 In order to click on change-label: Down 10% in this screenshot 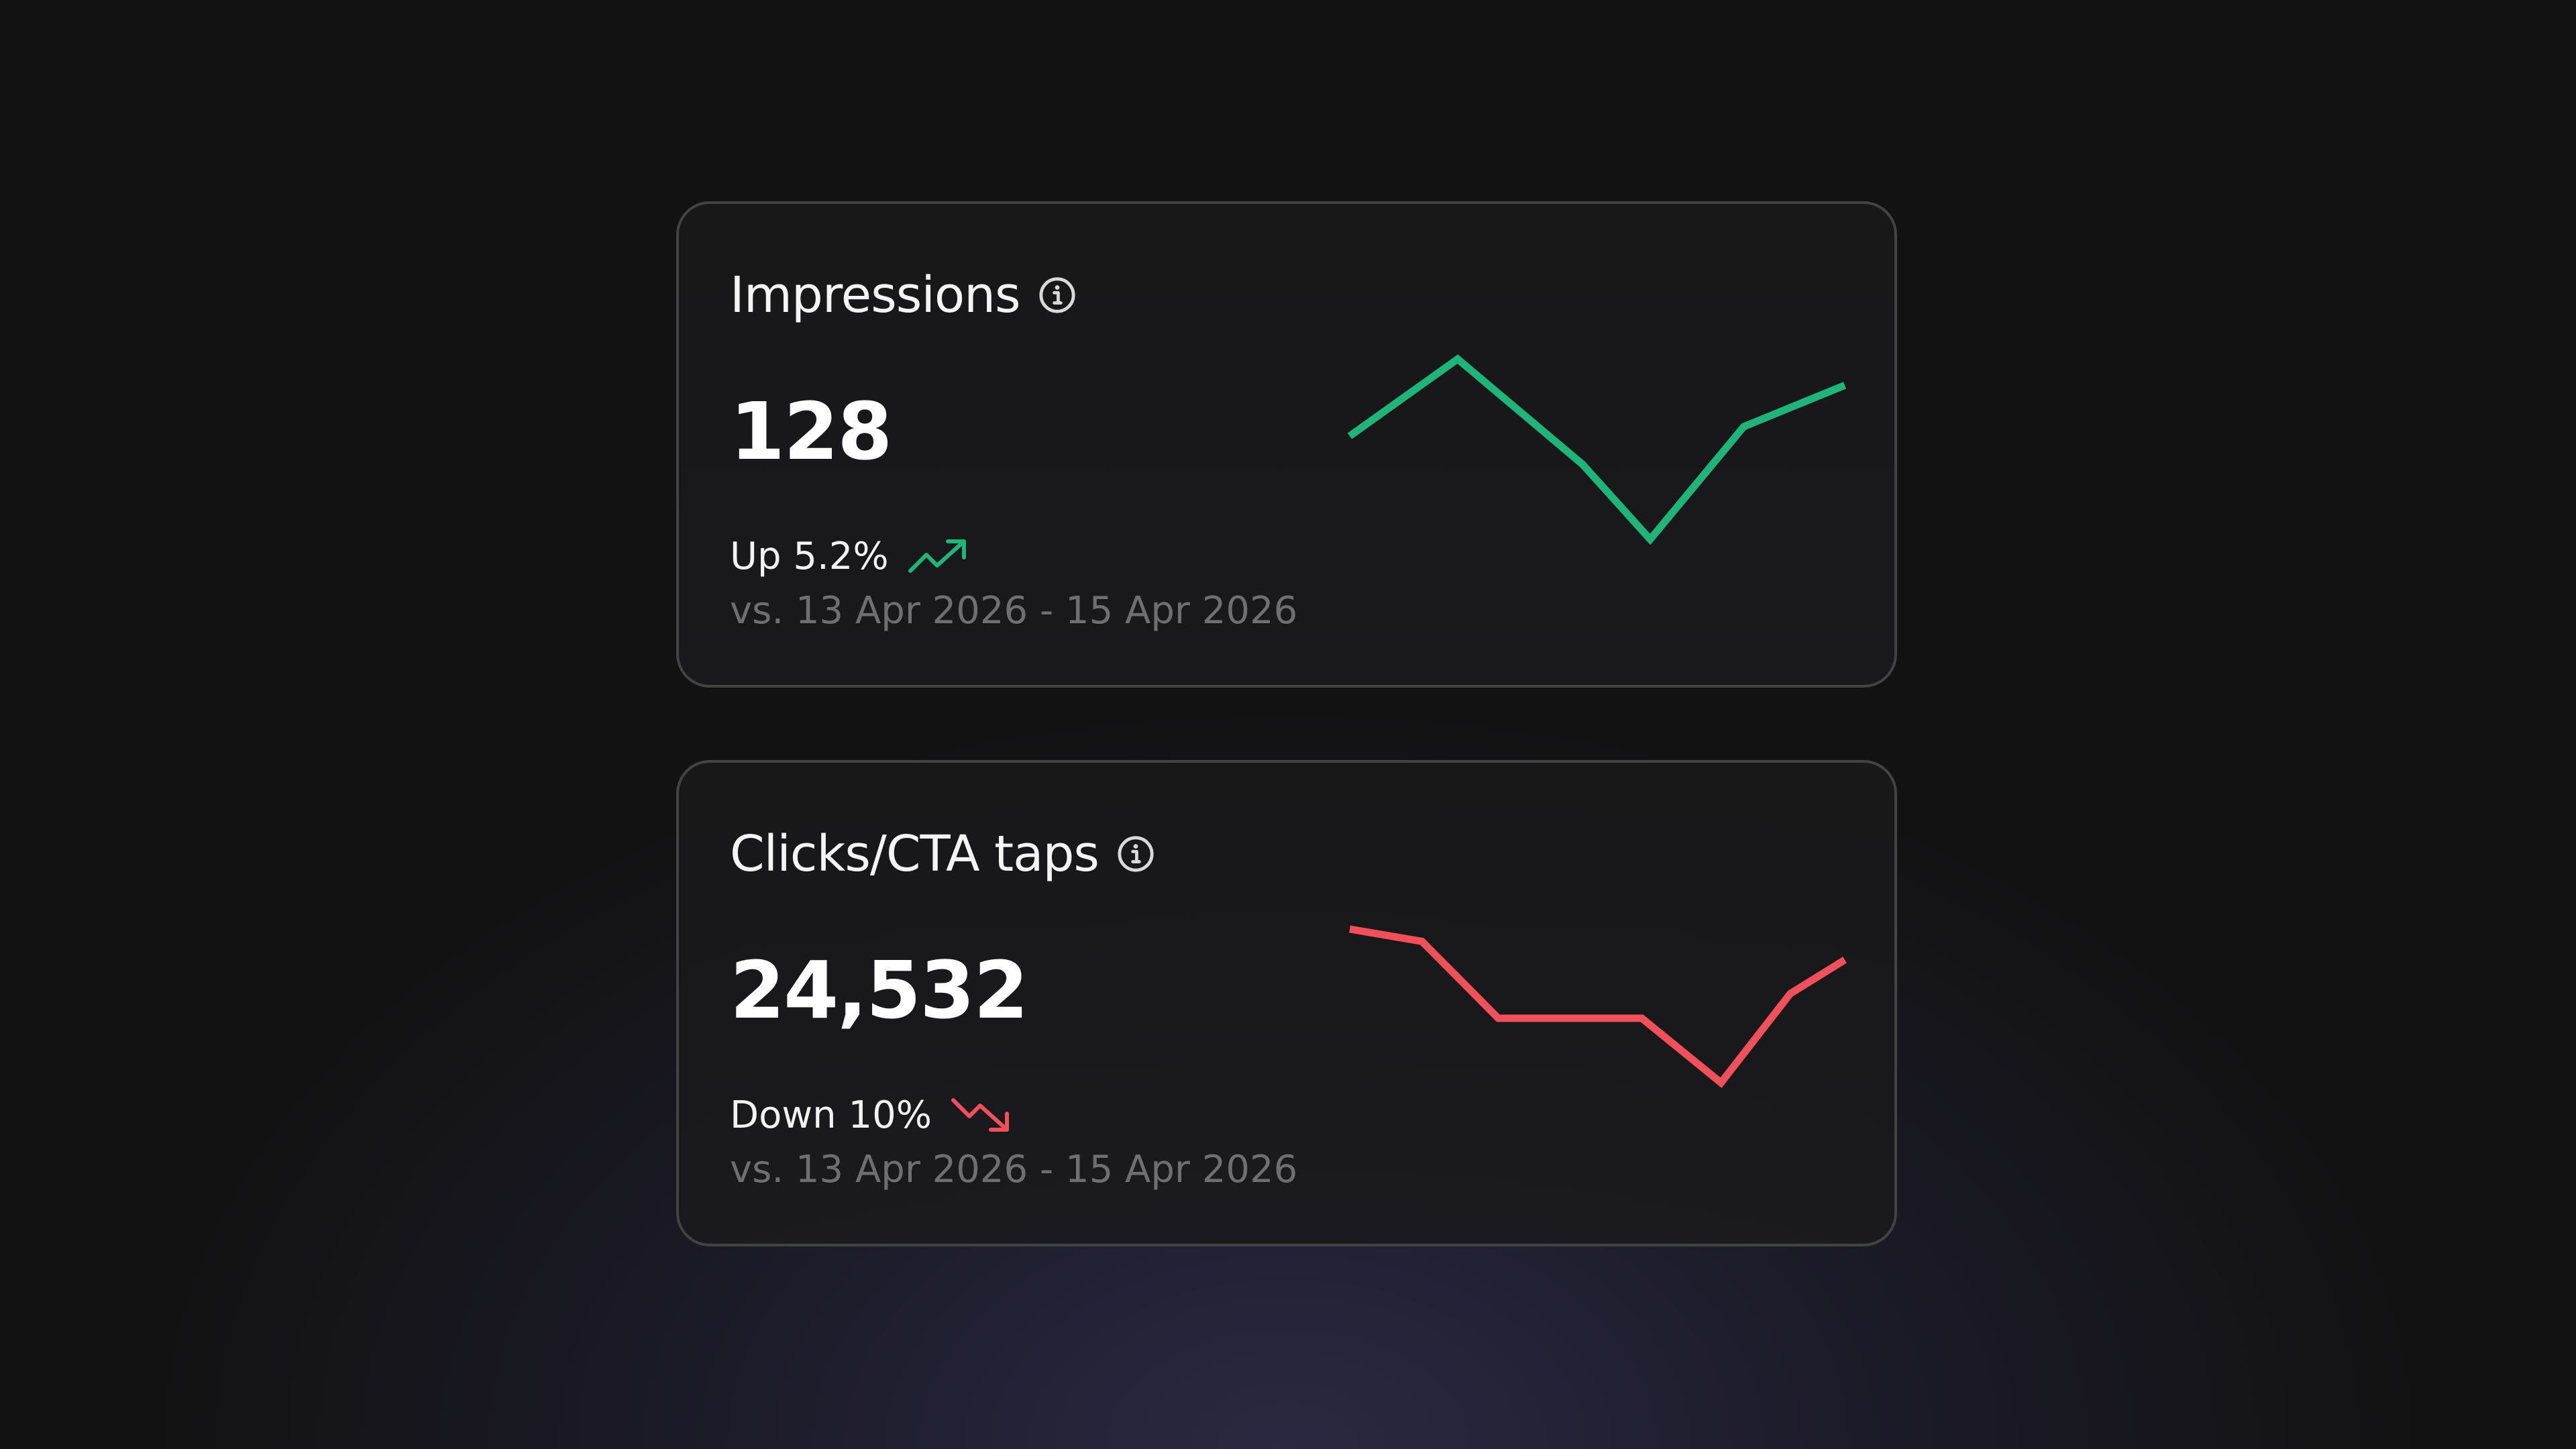, I will do `click(831, 1115)`.